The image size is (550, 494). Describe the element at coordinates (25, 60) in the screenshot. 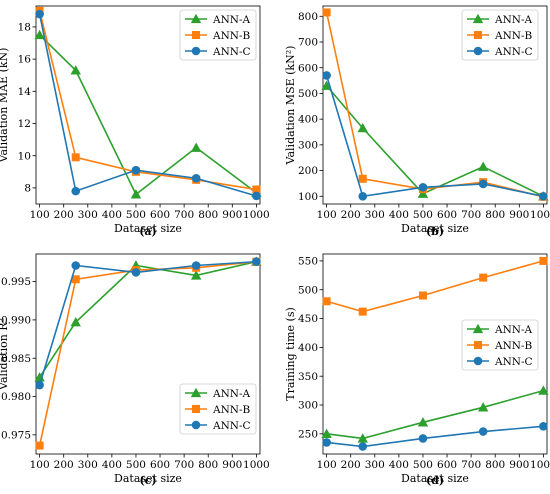

I see `y-tick-label: 16` at that location.